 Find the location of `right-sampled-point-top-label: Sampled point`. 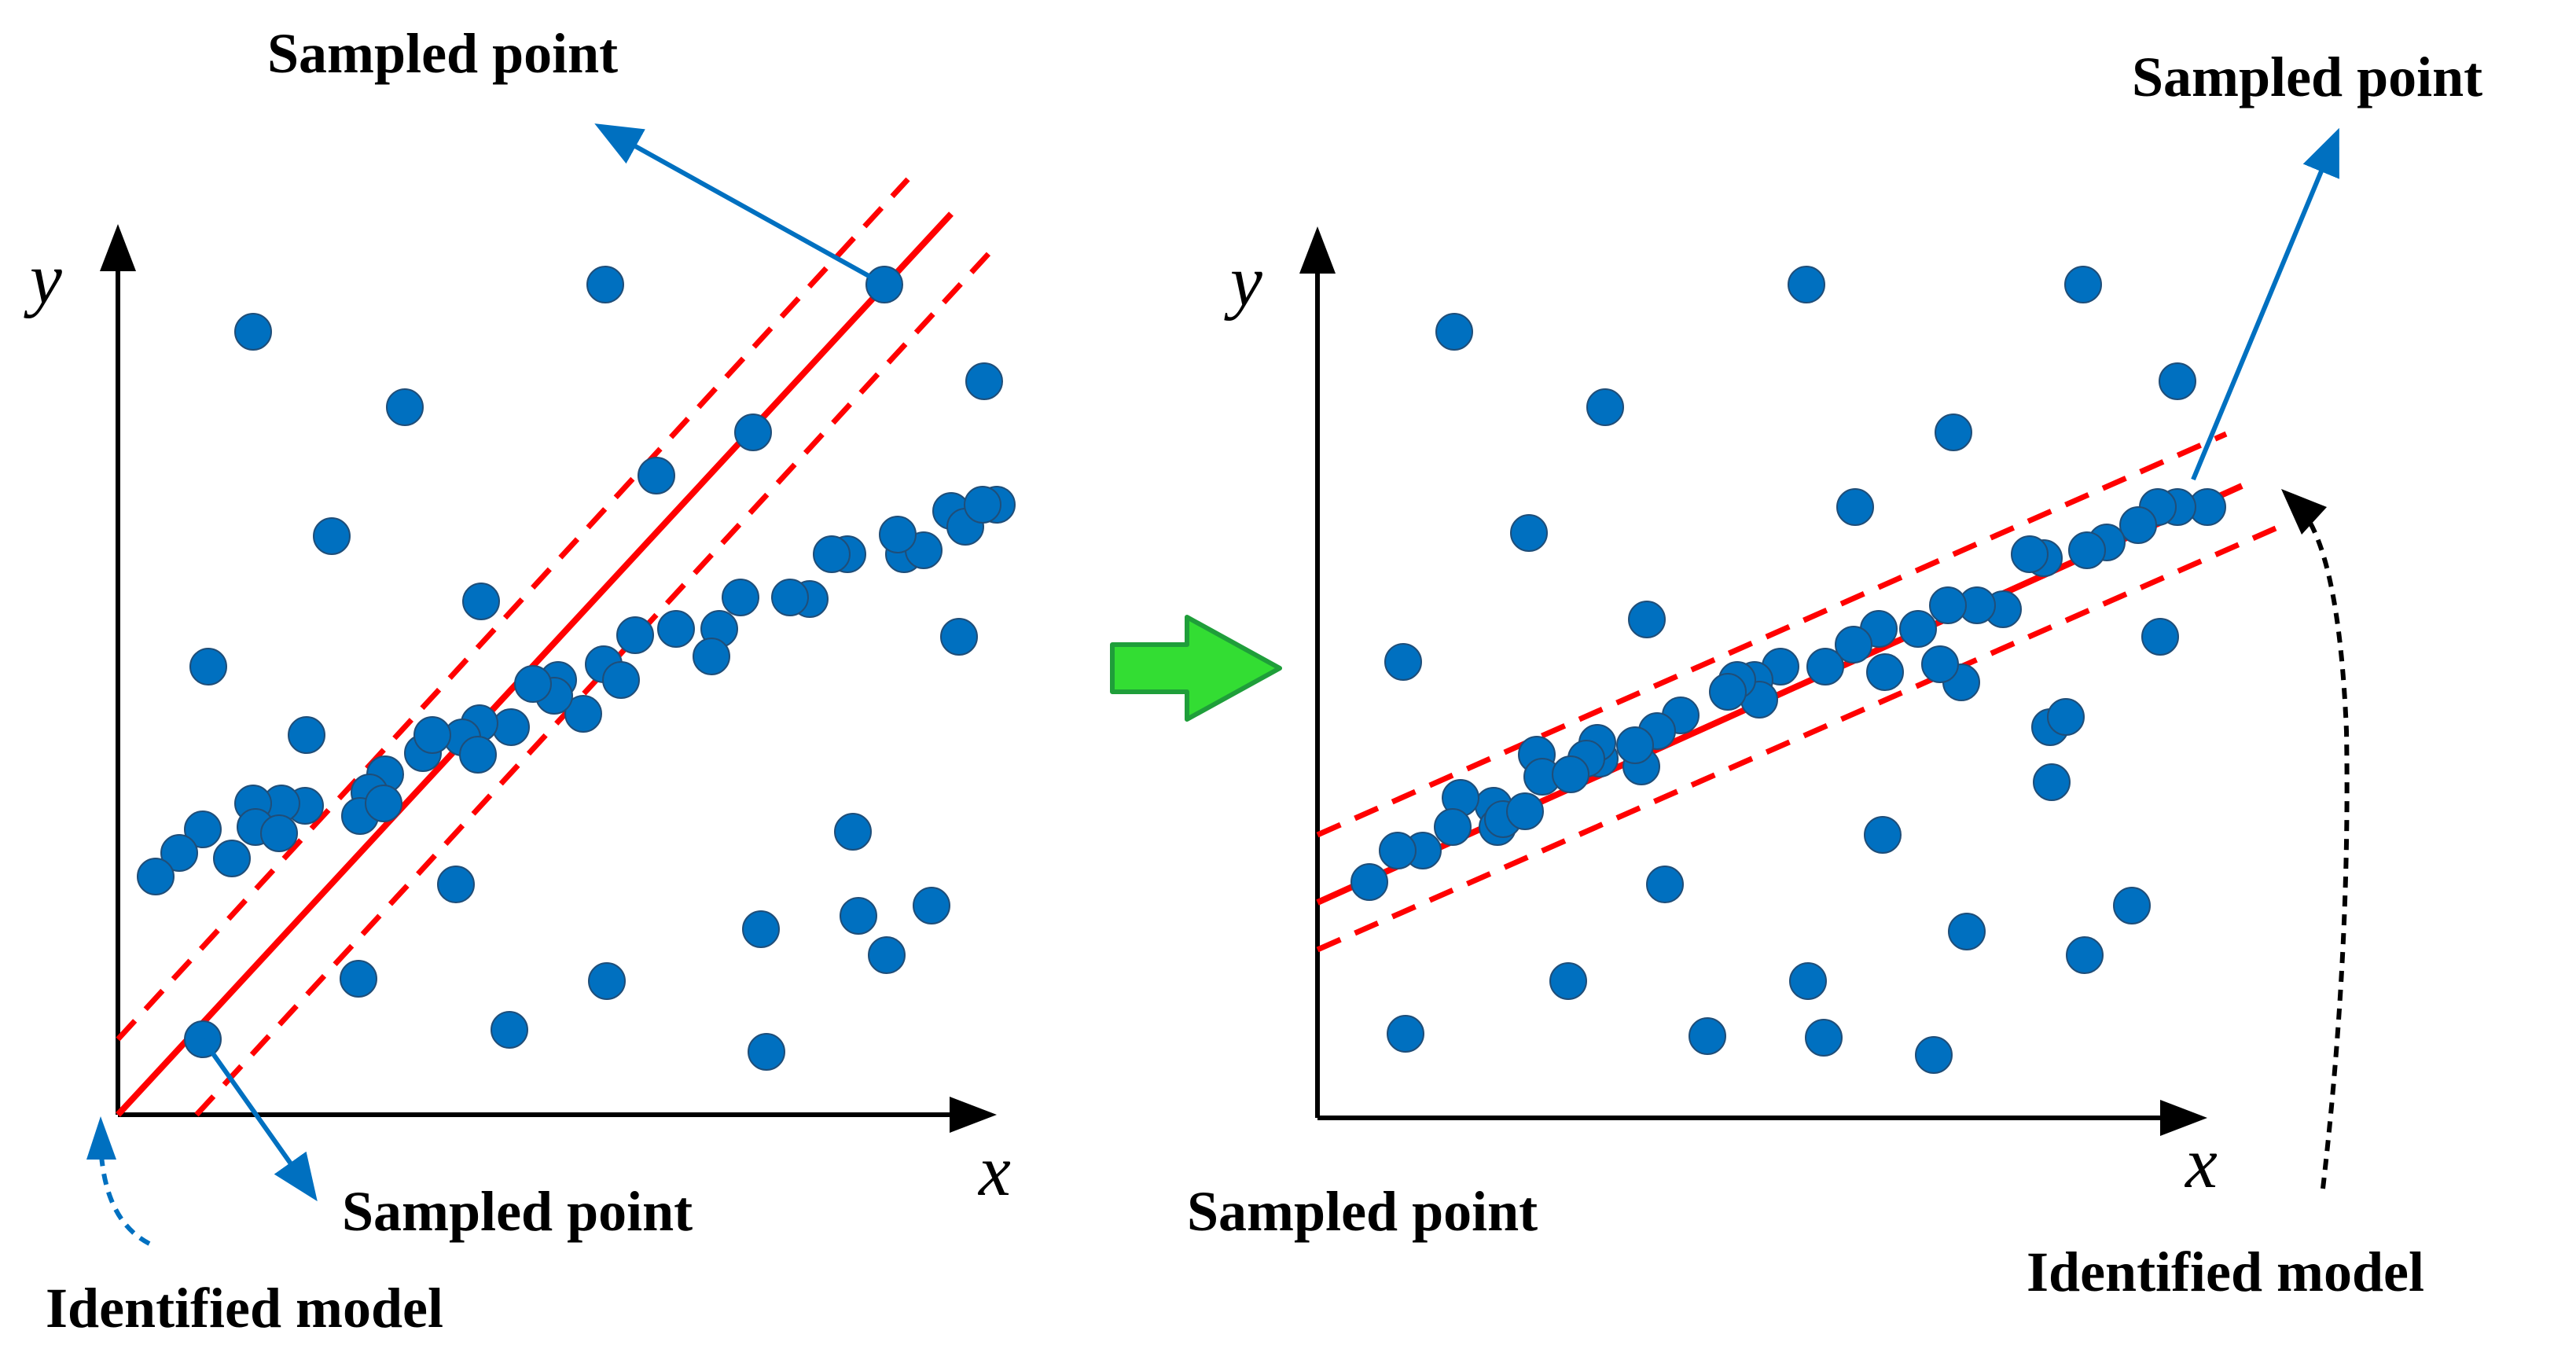

right-sampled-point-top-label: Sampled point is located at coordinates (2307, 77).